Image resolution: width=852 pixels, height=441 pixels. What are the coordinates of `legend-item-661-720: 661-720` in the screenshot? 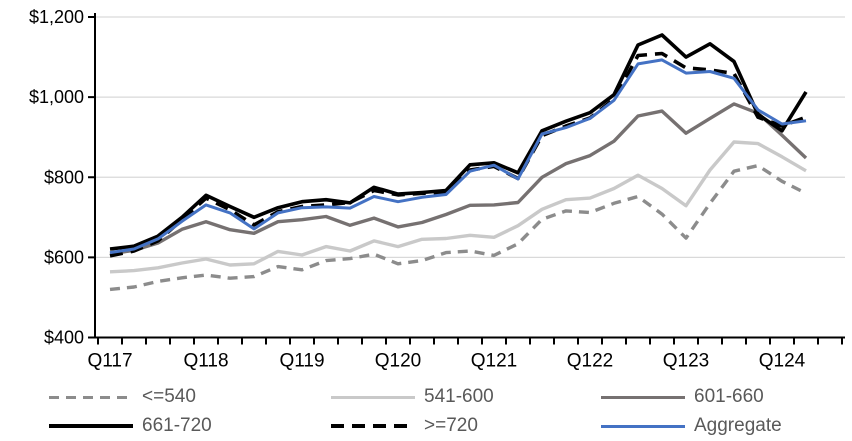 It's located at (130, 426).